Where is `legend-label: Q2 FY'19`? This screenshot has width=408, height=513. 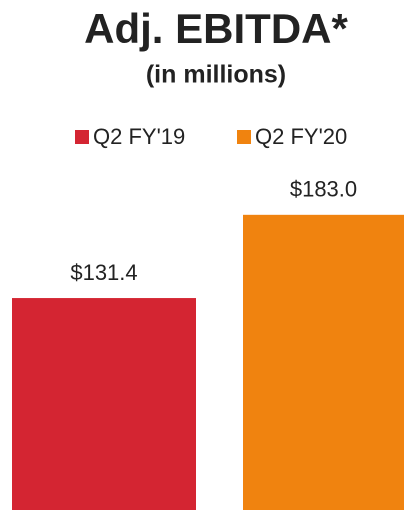
legend-label: Q2 FY'19 is located at coordinates (139, 136).